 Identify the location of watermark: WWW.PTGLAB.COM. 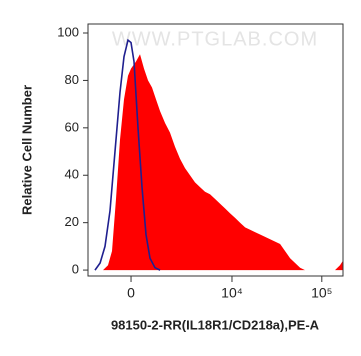
(215, 39).